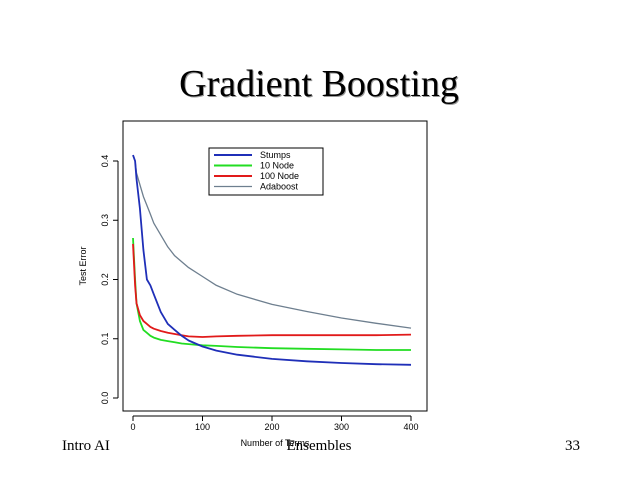  What do you see at coordinates (275, 443) in the screenshot?
I see `x-axis-label: Number of Terms` at bounding box center [275, 443].